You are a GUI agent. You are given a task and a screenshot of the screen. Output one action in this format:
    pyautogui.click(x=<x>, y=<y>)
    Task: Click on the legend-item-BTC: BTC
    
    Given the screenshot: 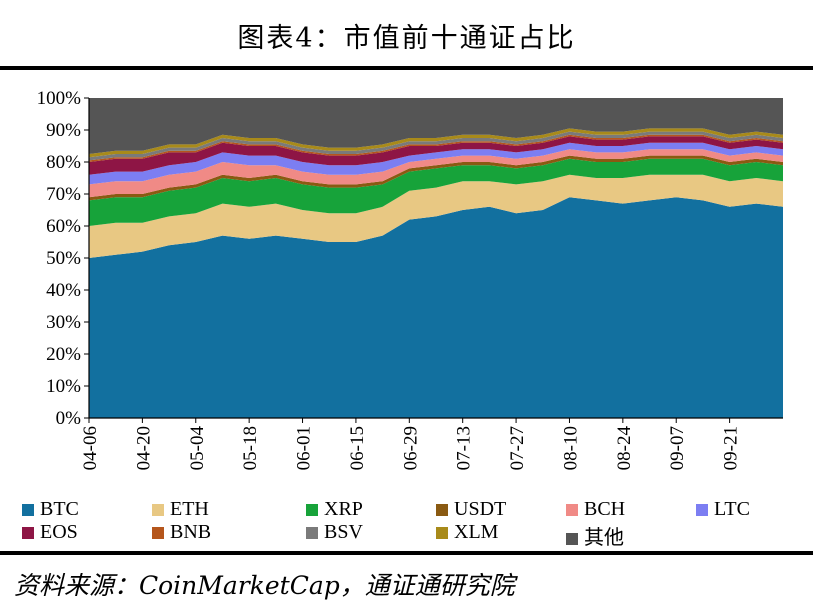 What is the action you would take?
    pyautogui.click(x=50, y=509)
    